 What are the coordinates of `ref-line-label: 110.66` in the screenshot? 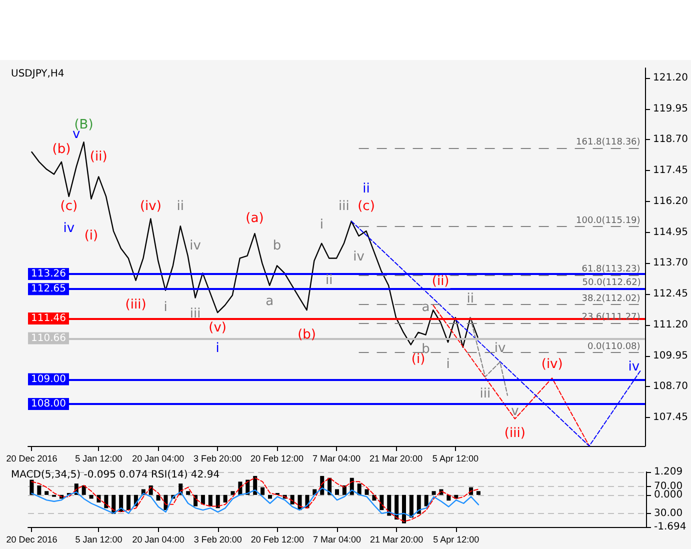 It's located at (48, 338).